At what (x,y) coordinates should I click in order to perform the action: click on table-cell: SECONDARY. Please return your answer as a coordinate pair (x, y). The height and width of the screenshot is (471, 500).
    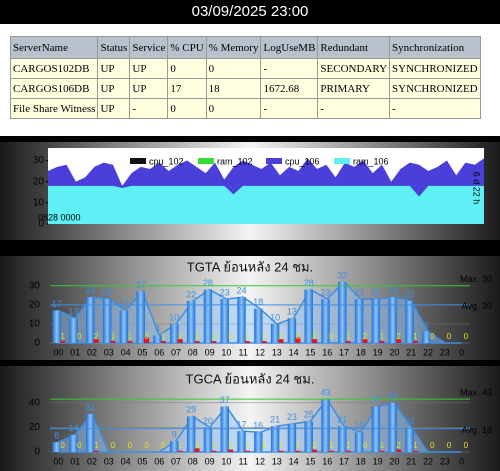
    Looking at the image, I should click on (354, 68).